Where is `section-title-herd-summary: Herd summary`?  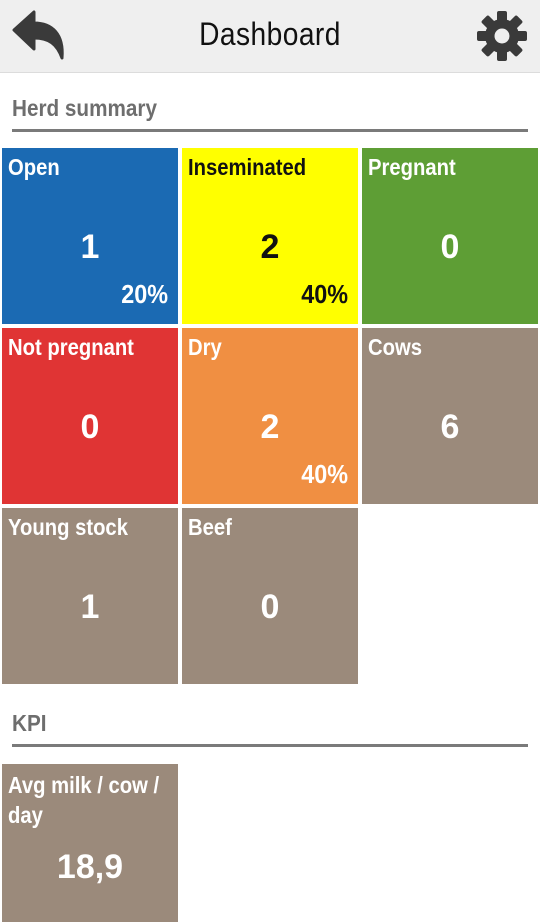 section-title-herd-summary: Herd summary is located at coordinates (84, 108).